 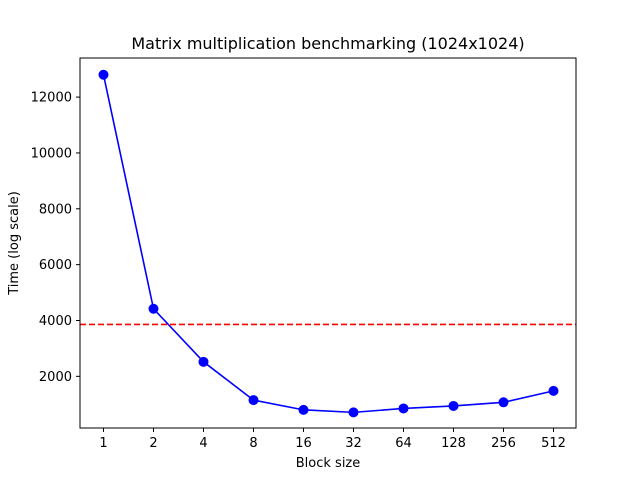 What do you see at coordinates (55, 238) in the screenshot?
I see `y-axis: 2000 4000 6000 8000 10000 12000` at bounding box center [55, 238].